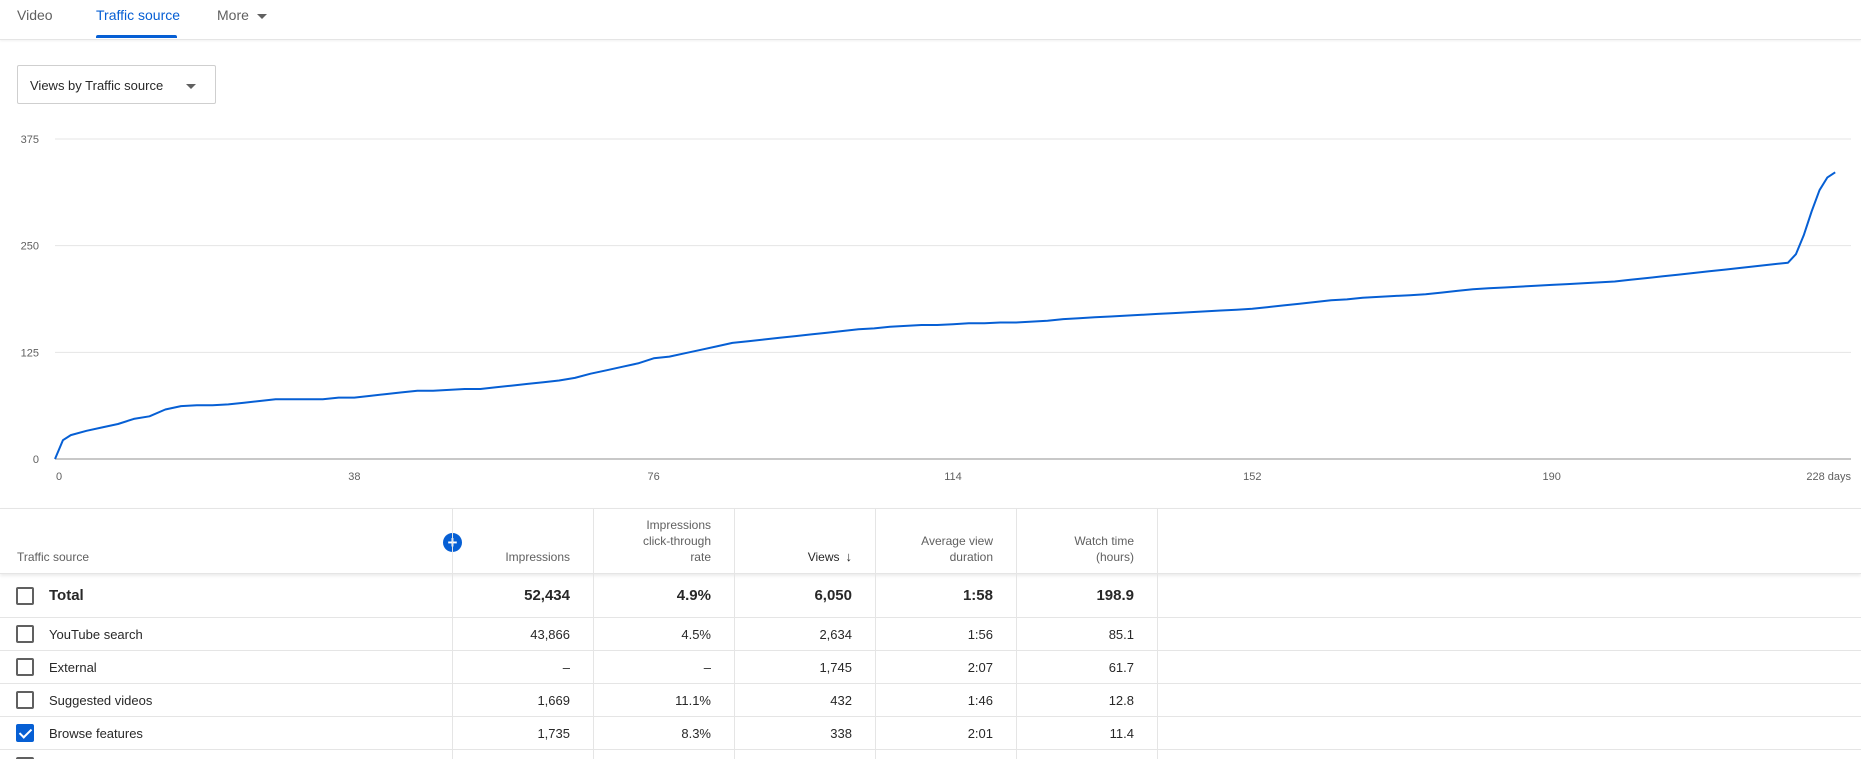 The image size is (1861, 759). What do you see at coordinates (59, 477) in the screenshot?
I see `x-tick-label: 0` at bounding box center [59, 477].